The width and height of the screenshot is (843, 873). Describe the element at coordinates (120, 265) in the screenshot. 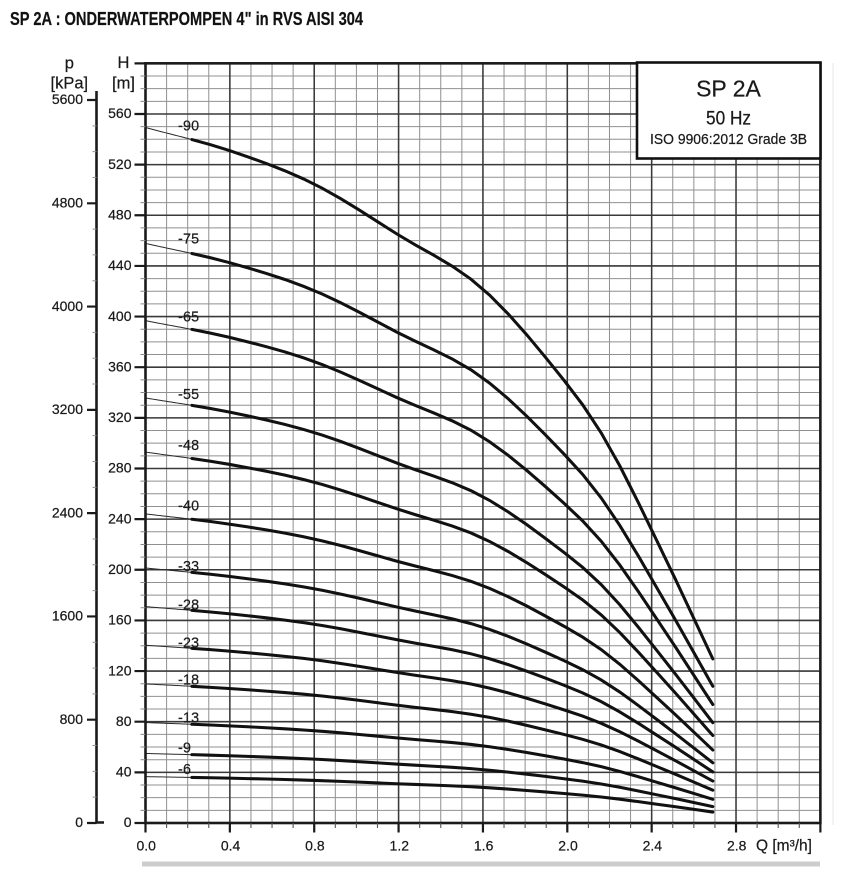

I see `svg-text: 440` at that location.